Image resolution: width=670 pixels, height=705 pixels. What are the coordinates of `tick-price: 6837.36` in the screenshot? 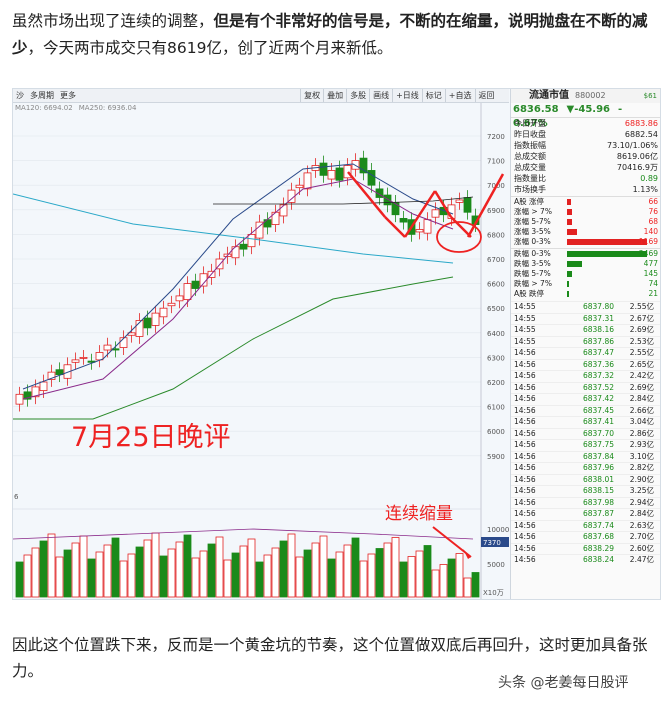 It's located at (598, 364).